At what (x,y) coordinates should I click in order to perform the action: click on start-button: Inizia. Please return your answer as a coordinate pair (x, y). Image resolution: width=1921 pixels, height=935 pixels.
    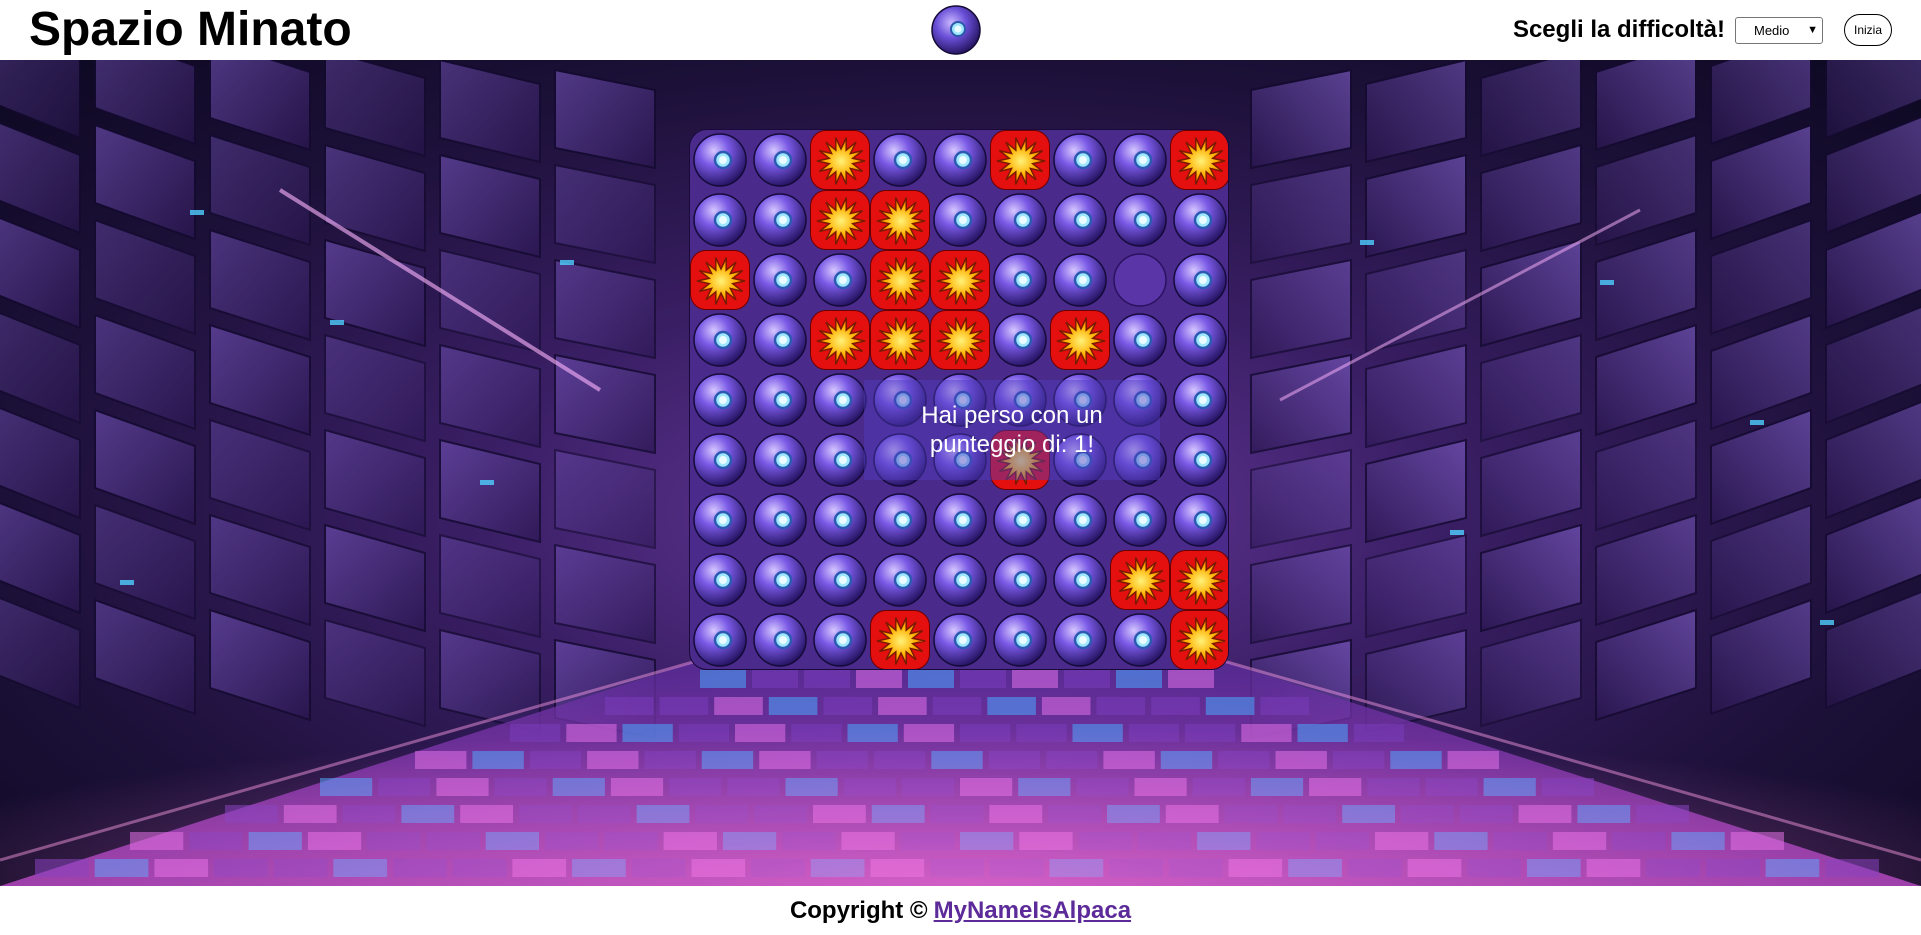
    Looking at the image, I should click on (1868, 30).